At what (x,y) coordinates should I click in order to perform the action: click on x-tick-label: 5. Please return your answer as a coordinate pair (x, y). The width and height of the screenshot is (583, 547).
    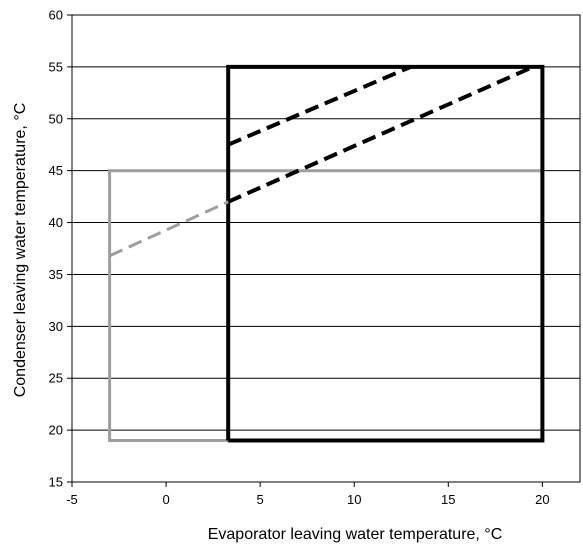
    Looking at the image, I should click on (260, 499).